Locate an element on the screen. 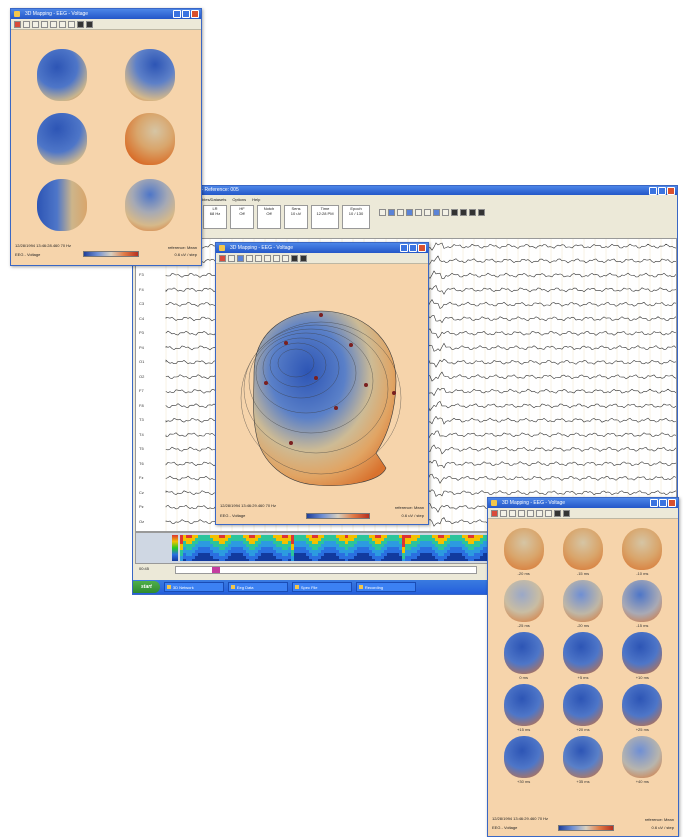  head-map-cell: 0 ms is located at coordinates (523, 656).